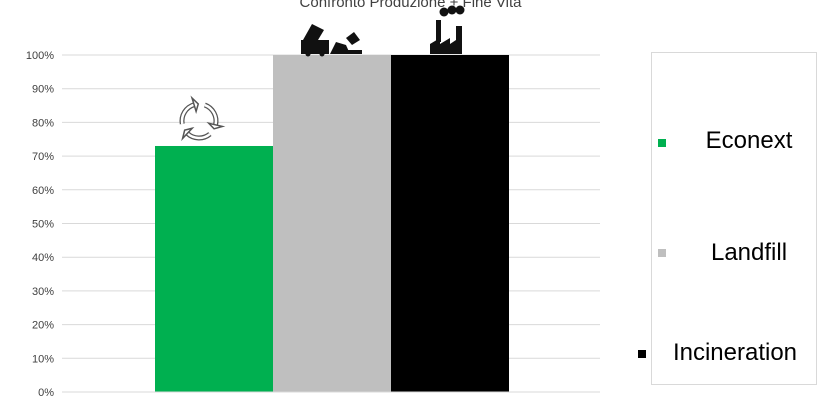 The image size is (821, 398). I want to click on y-tick-label: 40%, so click(43, 258).